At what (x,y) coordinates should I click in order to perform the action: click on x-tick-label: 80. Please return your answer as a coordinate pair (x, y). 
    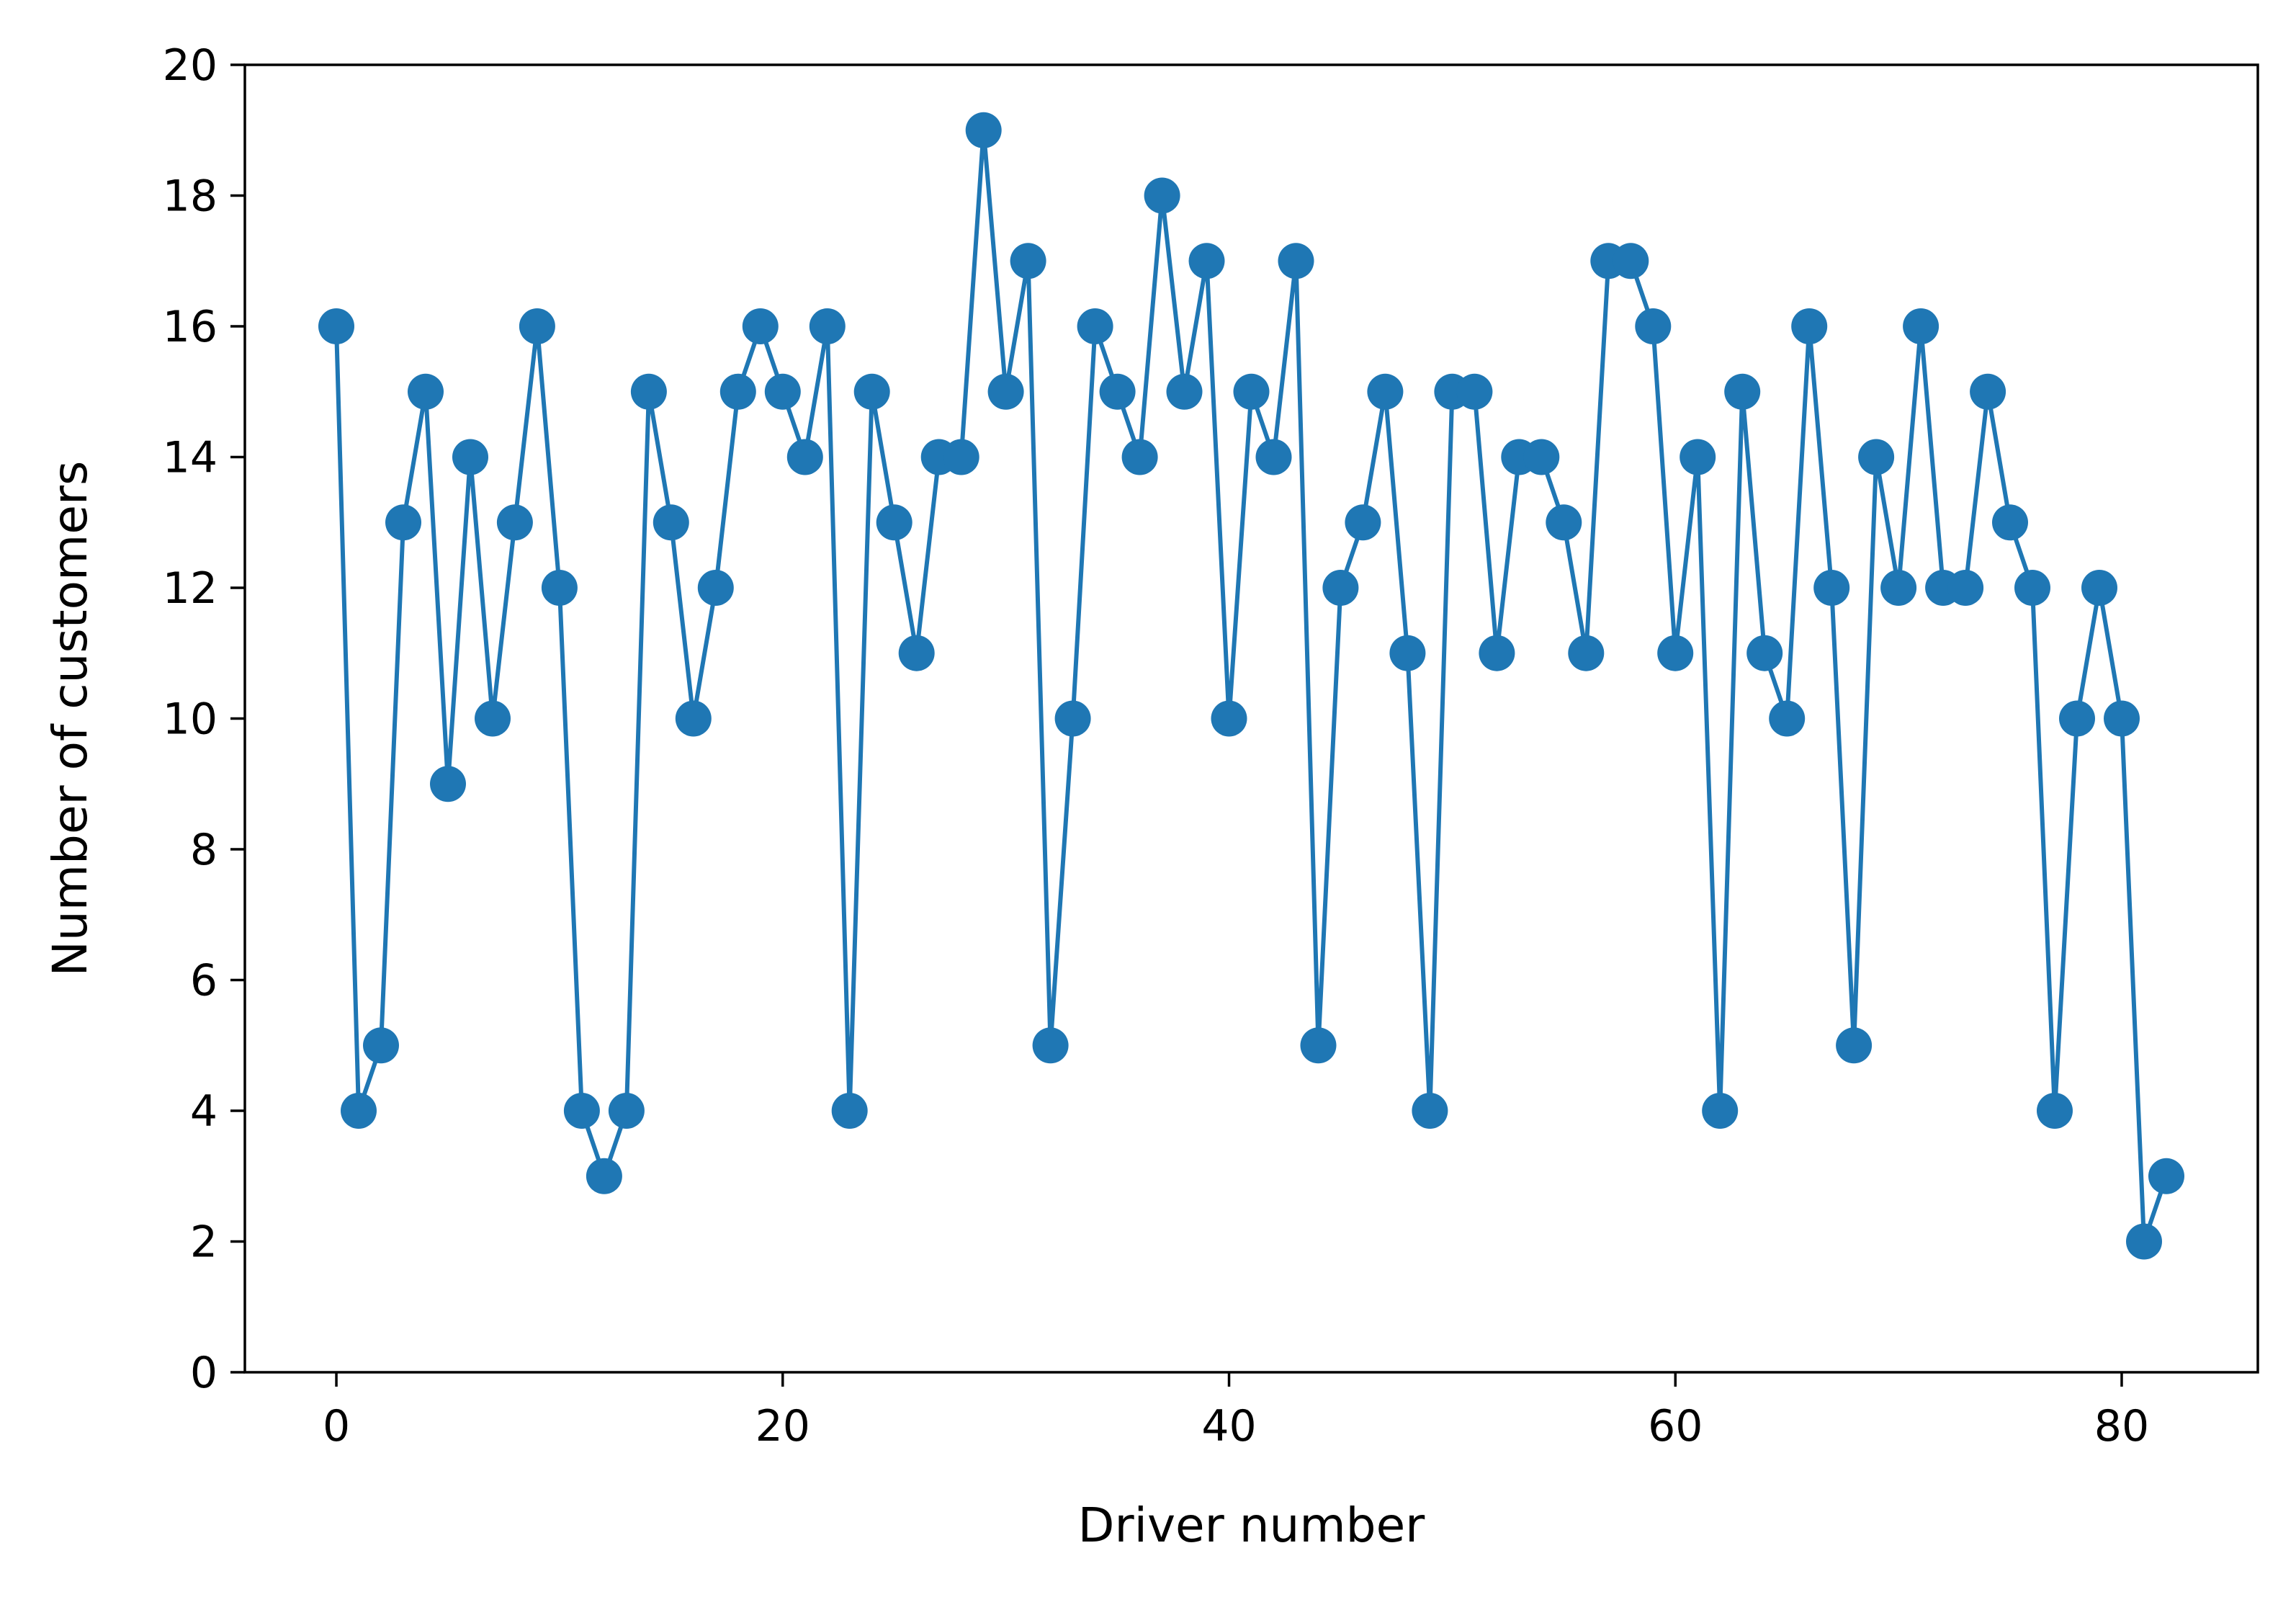
    Looking at the image, I should click on (2122, 1426).